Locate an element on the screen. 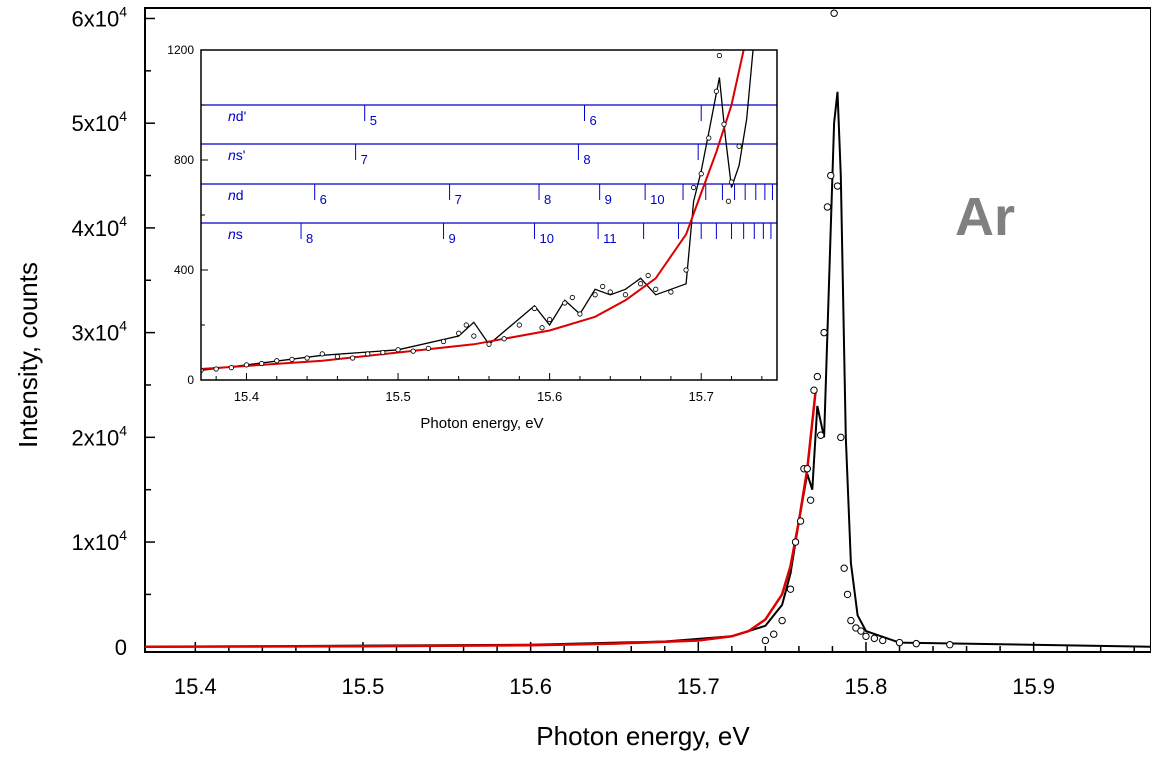 The width and height of the screenshot is (1151, 761). inset-x-tick-label: 15.5 is located at coordinates (397, 396).